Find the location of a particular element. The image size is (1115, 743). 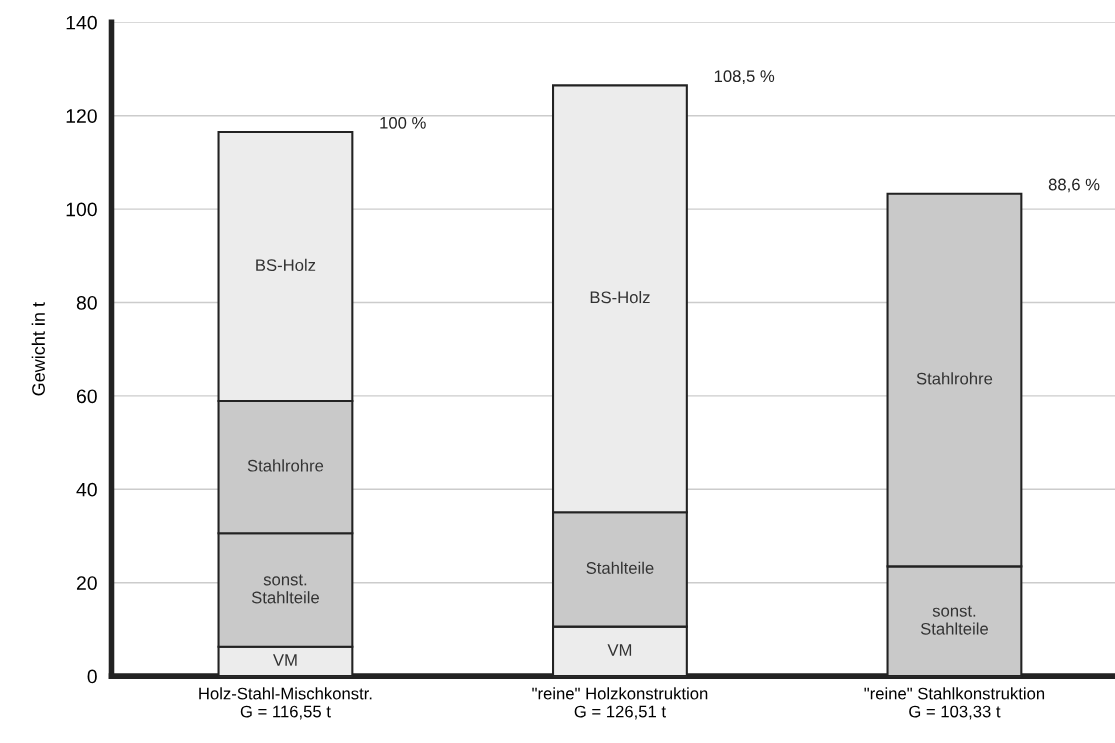

y-tick-label: 0 is located at coordinates (92, 676).